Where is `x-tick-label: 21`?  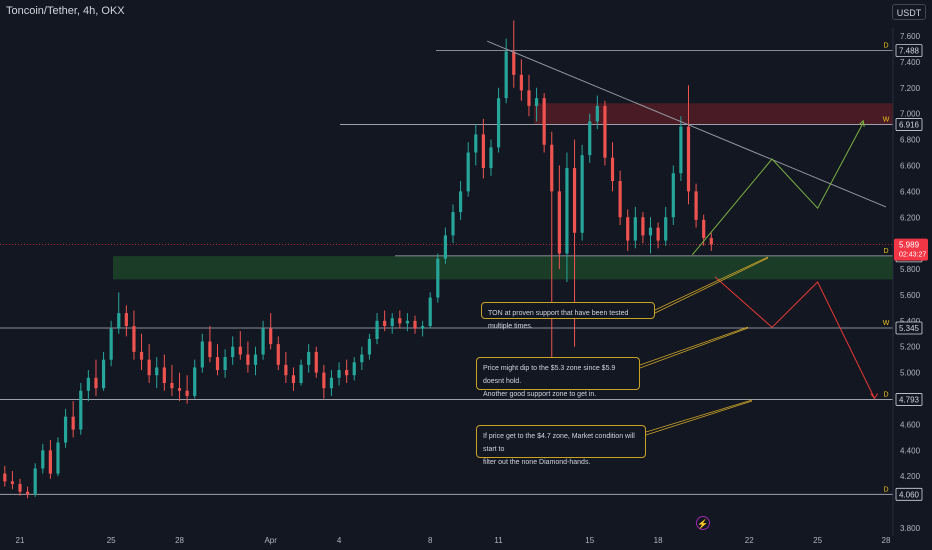 x-tick-label: 21 is located at coordinates (20, 540).